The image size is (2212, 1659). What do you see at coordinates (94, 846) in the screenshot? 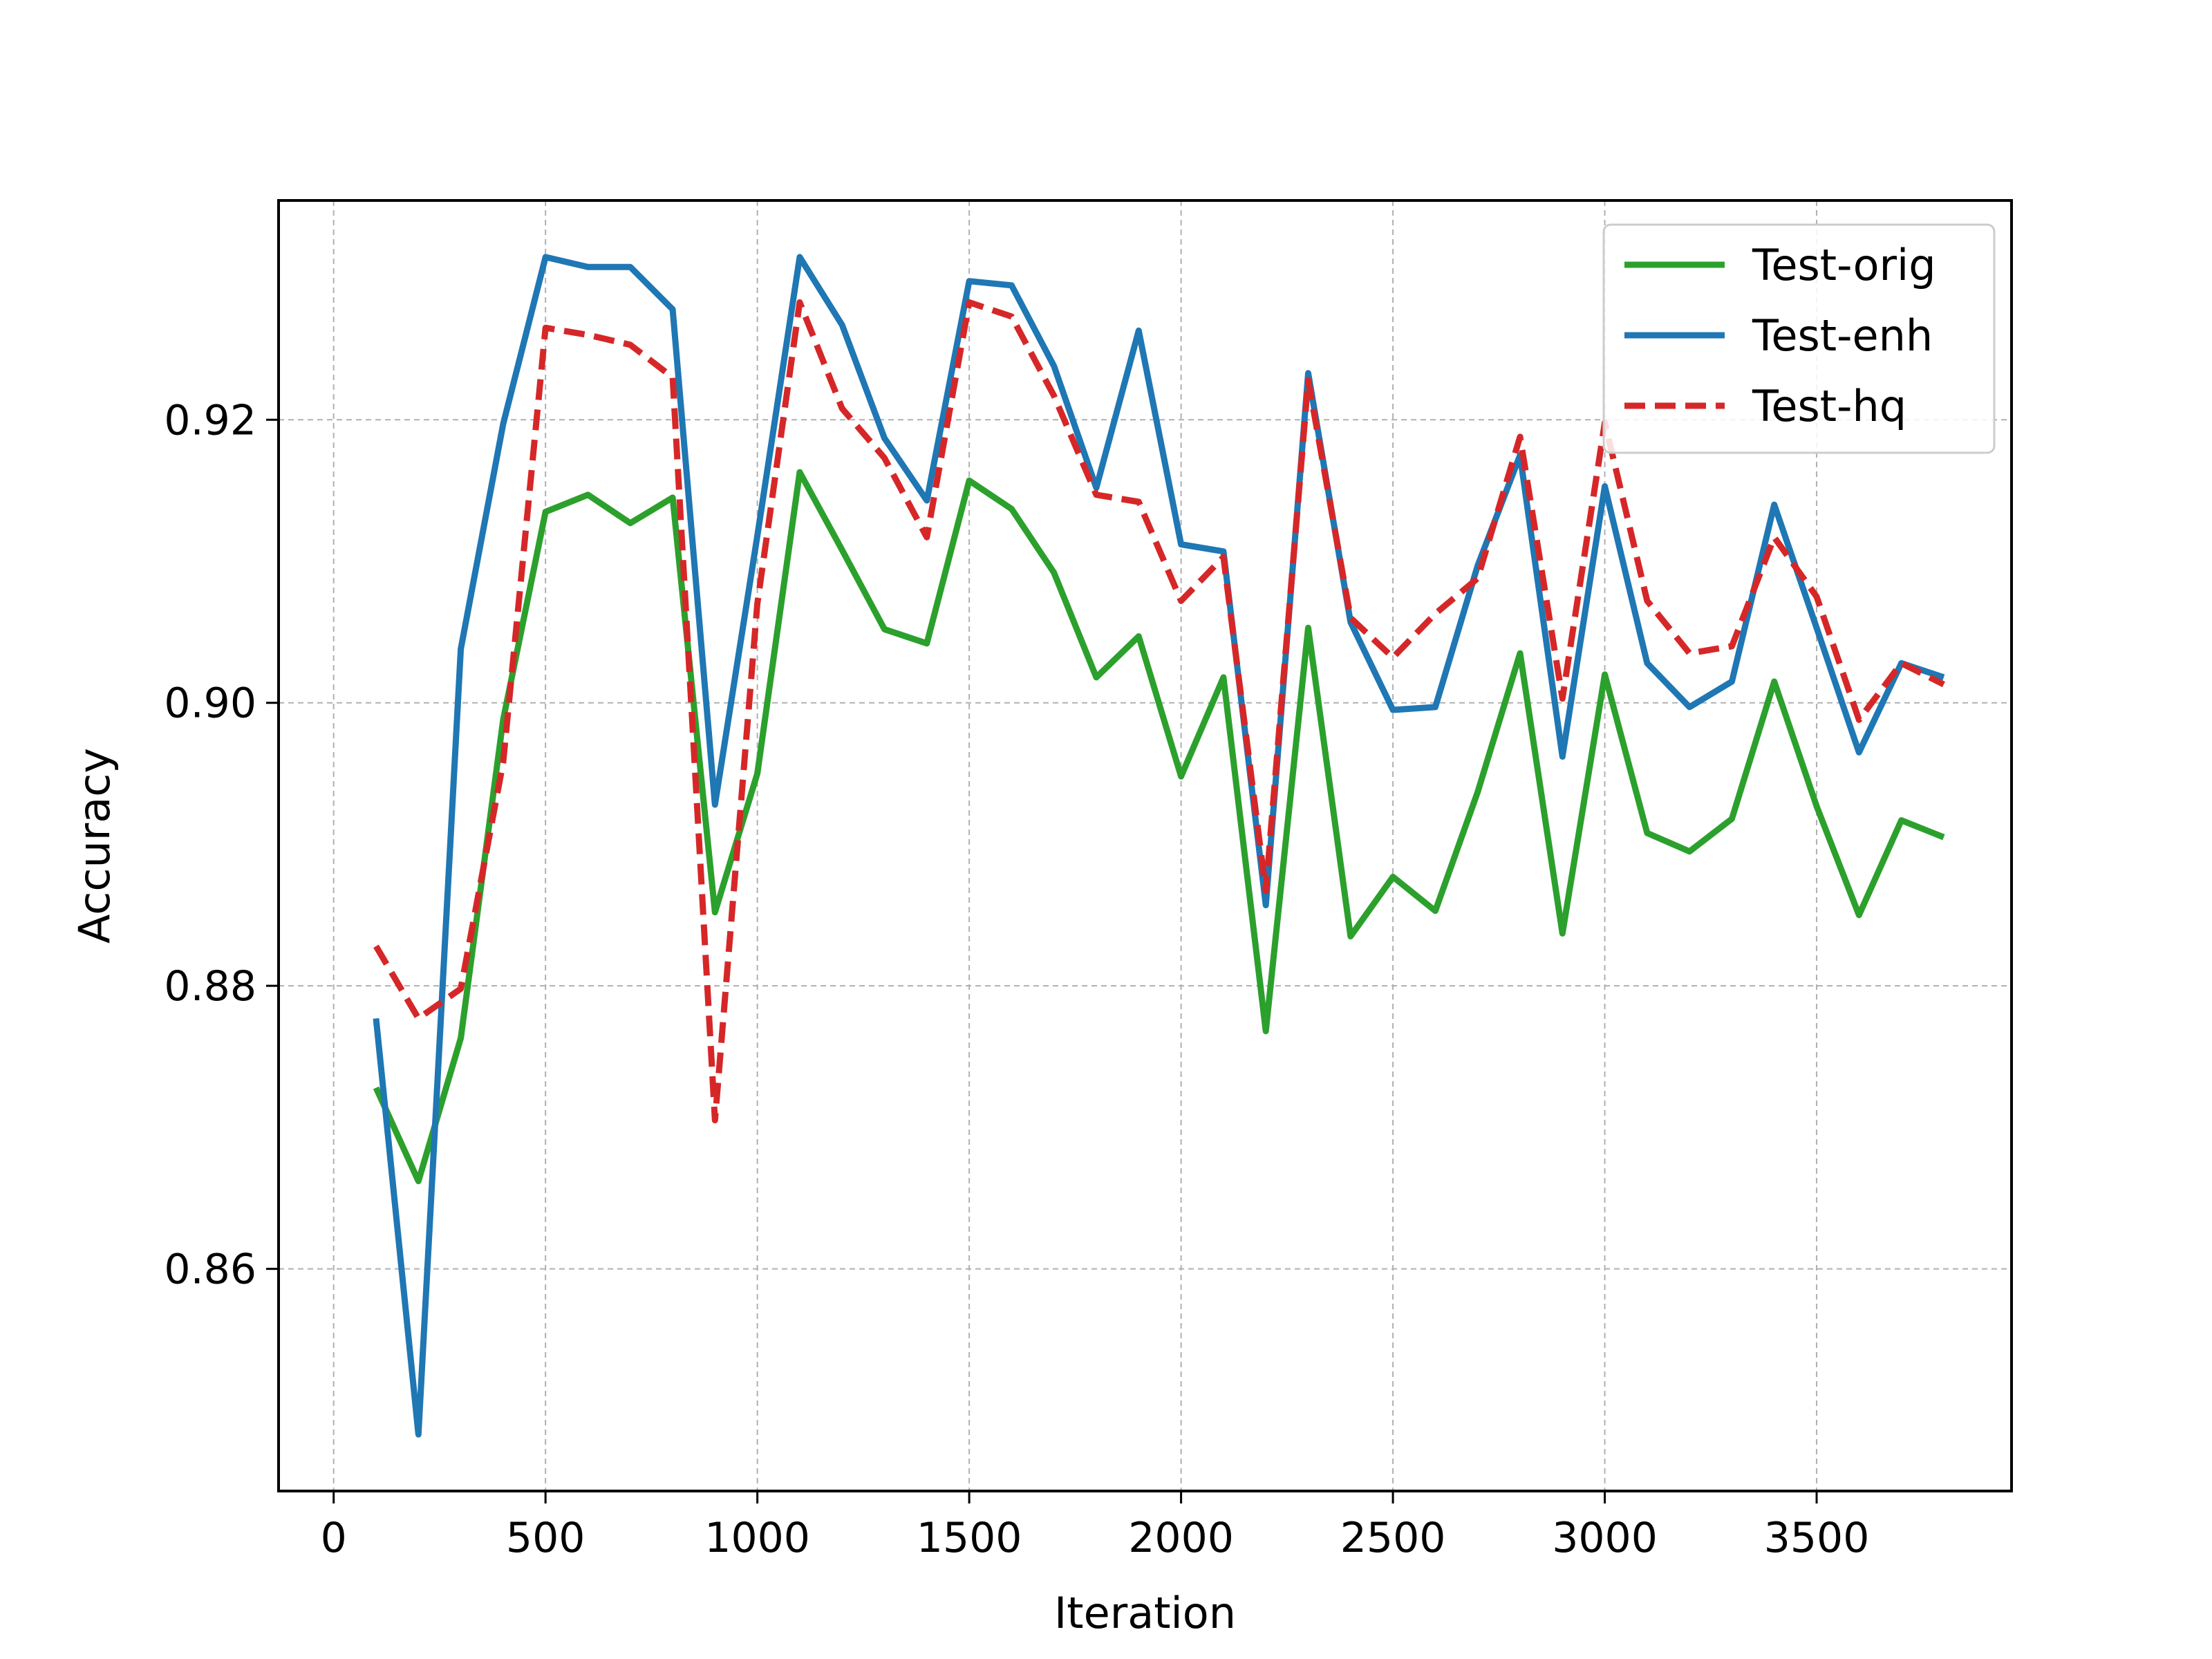
I see `y-axis-label: Accuracy` at bounding box center [94, 846].